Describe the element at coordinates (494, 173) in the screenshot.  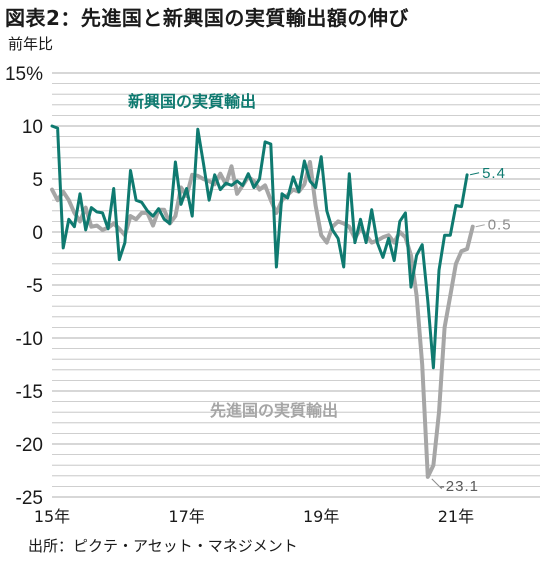
I see `end-label-emerging: 5.4` at that location.